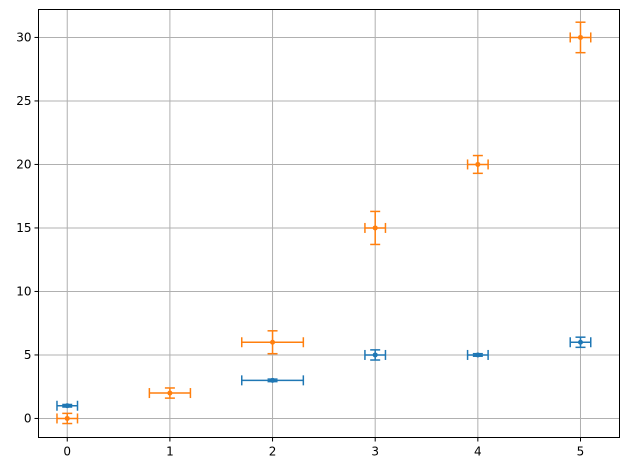 Image resolution: width=630 pixels, height=470 pixels. What do you see at coordinates (478, 452) in the screenshot?
I see `x-tick-label: 4` at bounding box center [478, 452].